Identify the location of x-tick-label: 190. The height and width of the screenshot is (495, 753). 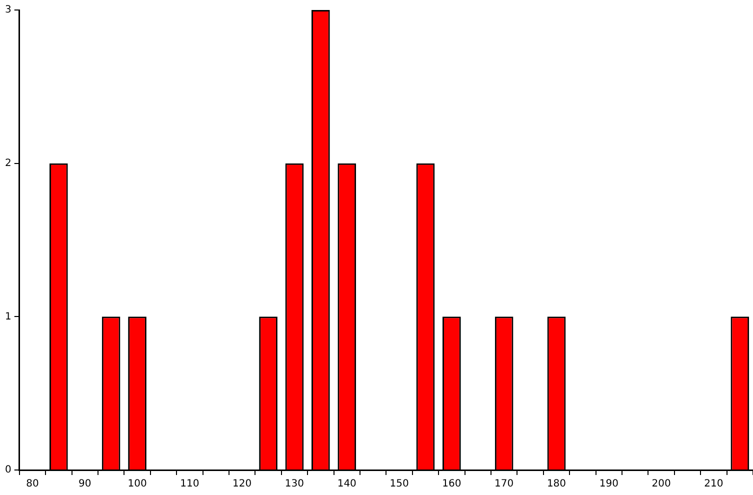
(608, 484).